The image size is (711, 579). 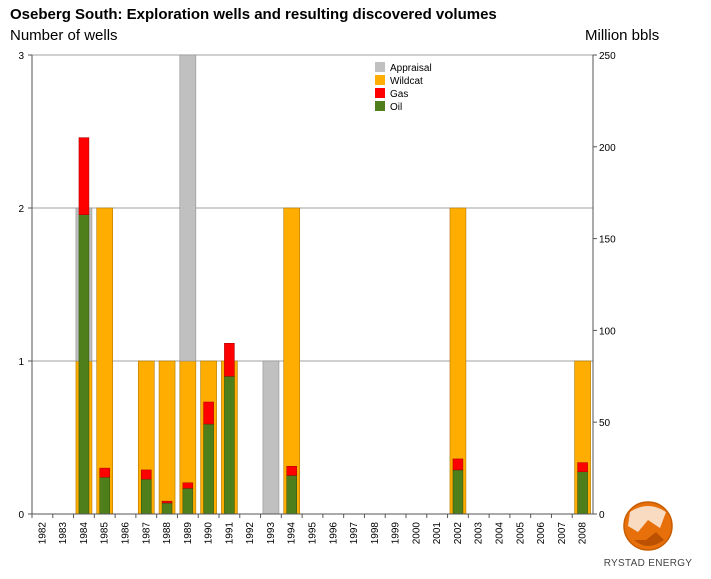 I want to click on x-tick-label-2003: 2003, so click(x=479, y=533).